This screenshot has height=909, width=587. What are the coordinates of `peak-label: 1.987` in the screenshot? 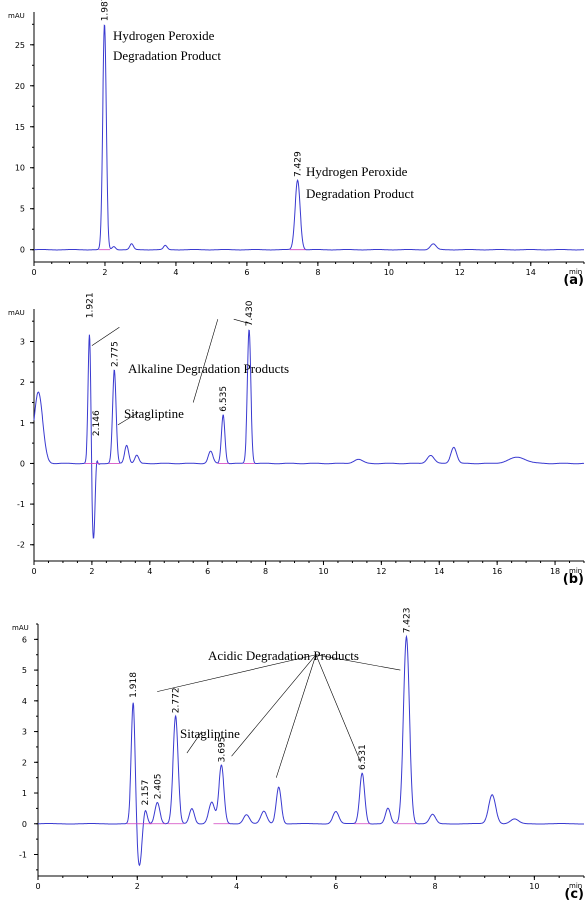 It's located at (106, 10).